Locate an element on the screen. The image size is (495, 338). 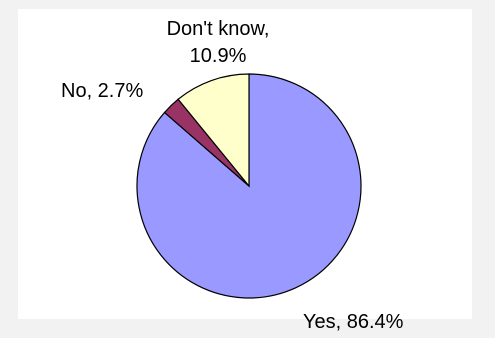
slice-label-yes: Yes, 86.4% is located at coordinates (353, 322).